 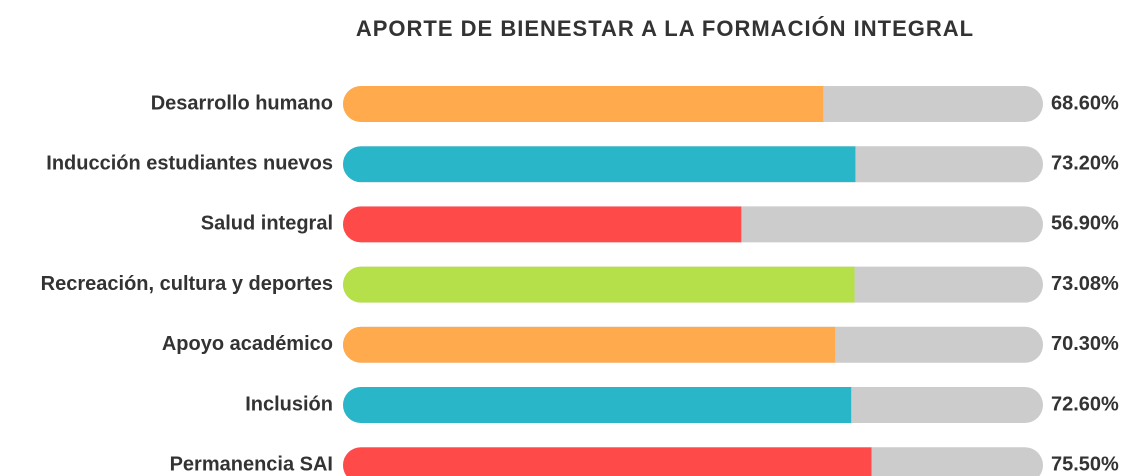 I want to click on category-label: Inclusión, so click(x=289, y=404).